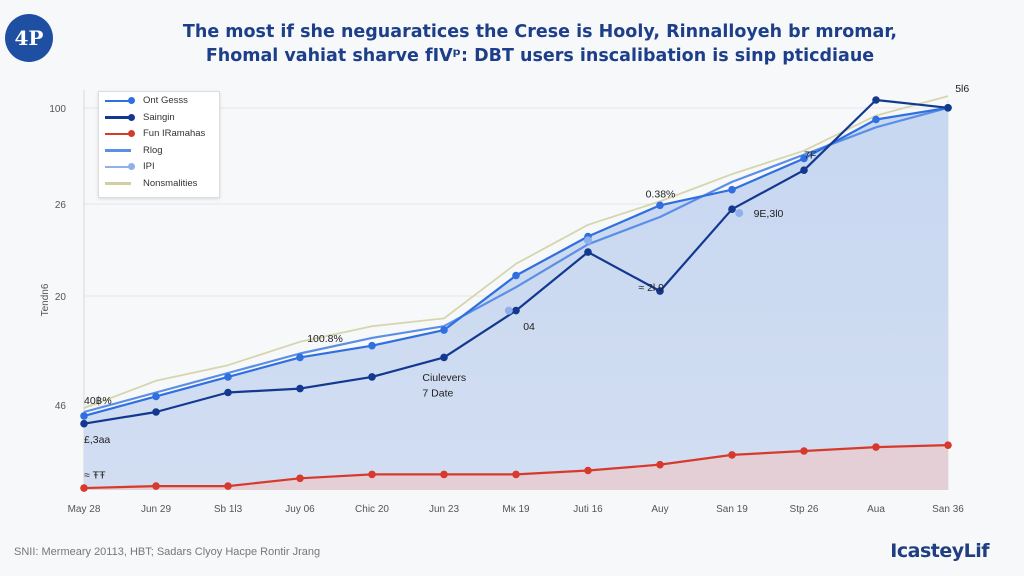  Describe the element at coordinates (437, 393) in the screenshot. I see `data-label: 7 Date` at that location.